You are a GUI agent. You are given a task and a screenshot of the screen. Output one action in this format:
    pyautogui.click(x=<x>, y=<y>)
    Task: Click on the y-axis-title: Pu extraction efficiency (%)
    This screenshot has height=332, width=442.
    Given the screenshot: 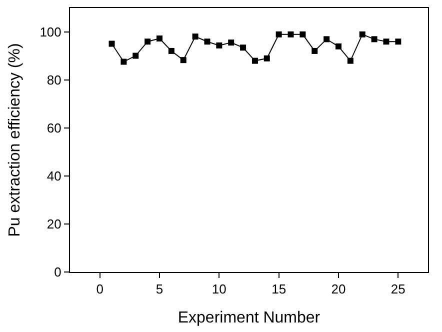 What is the action you would take?
    pyautogui.click(x=15, y=140)
    